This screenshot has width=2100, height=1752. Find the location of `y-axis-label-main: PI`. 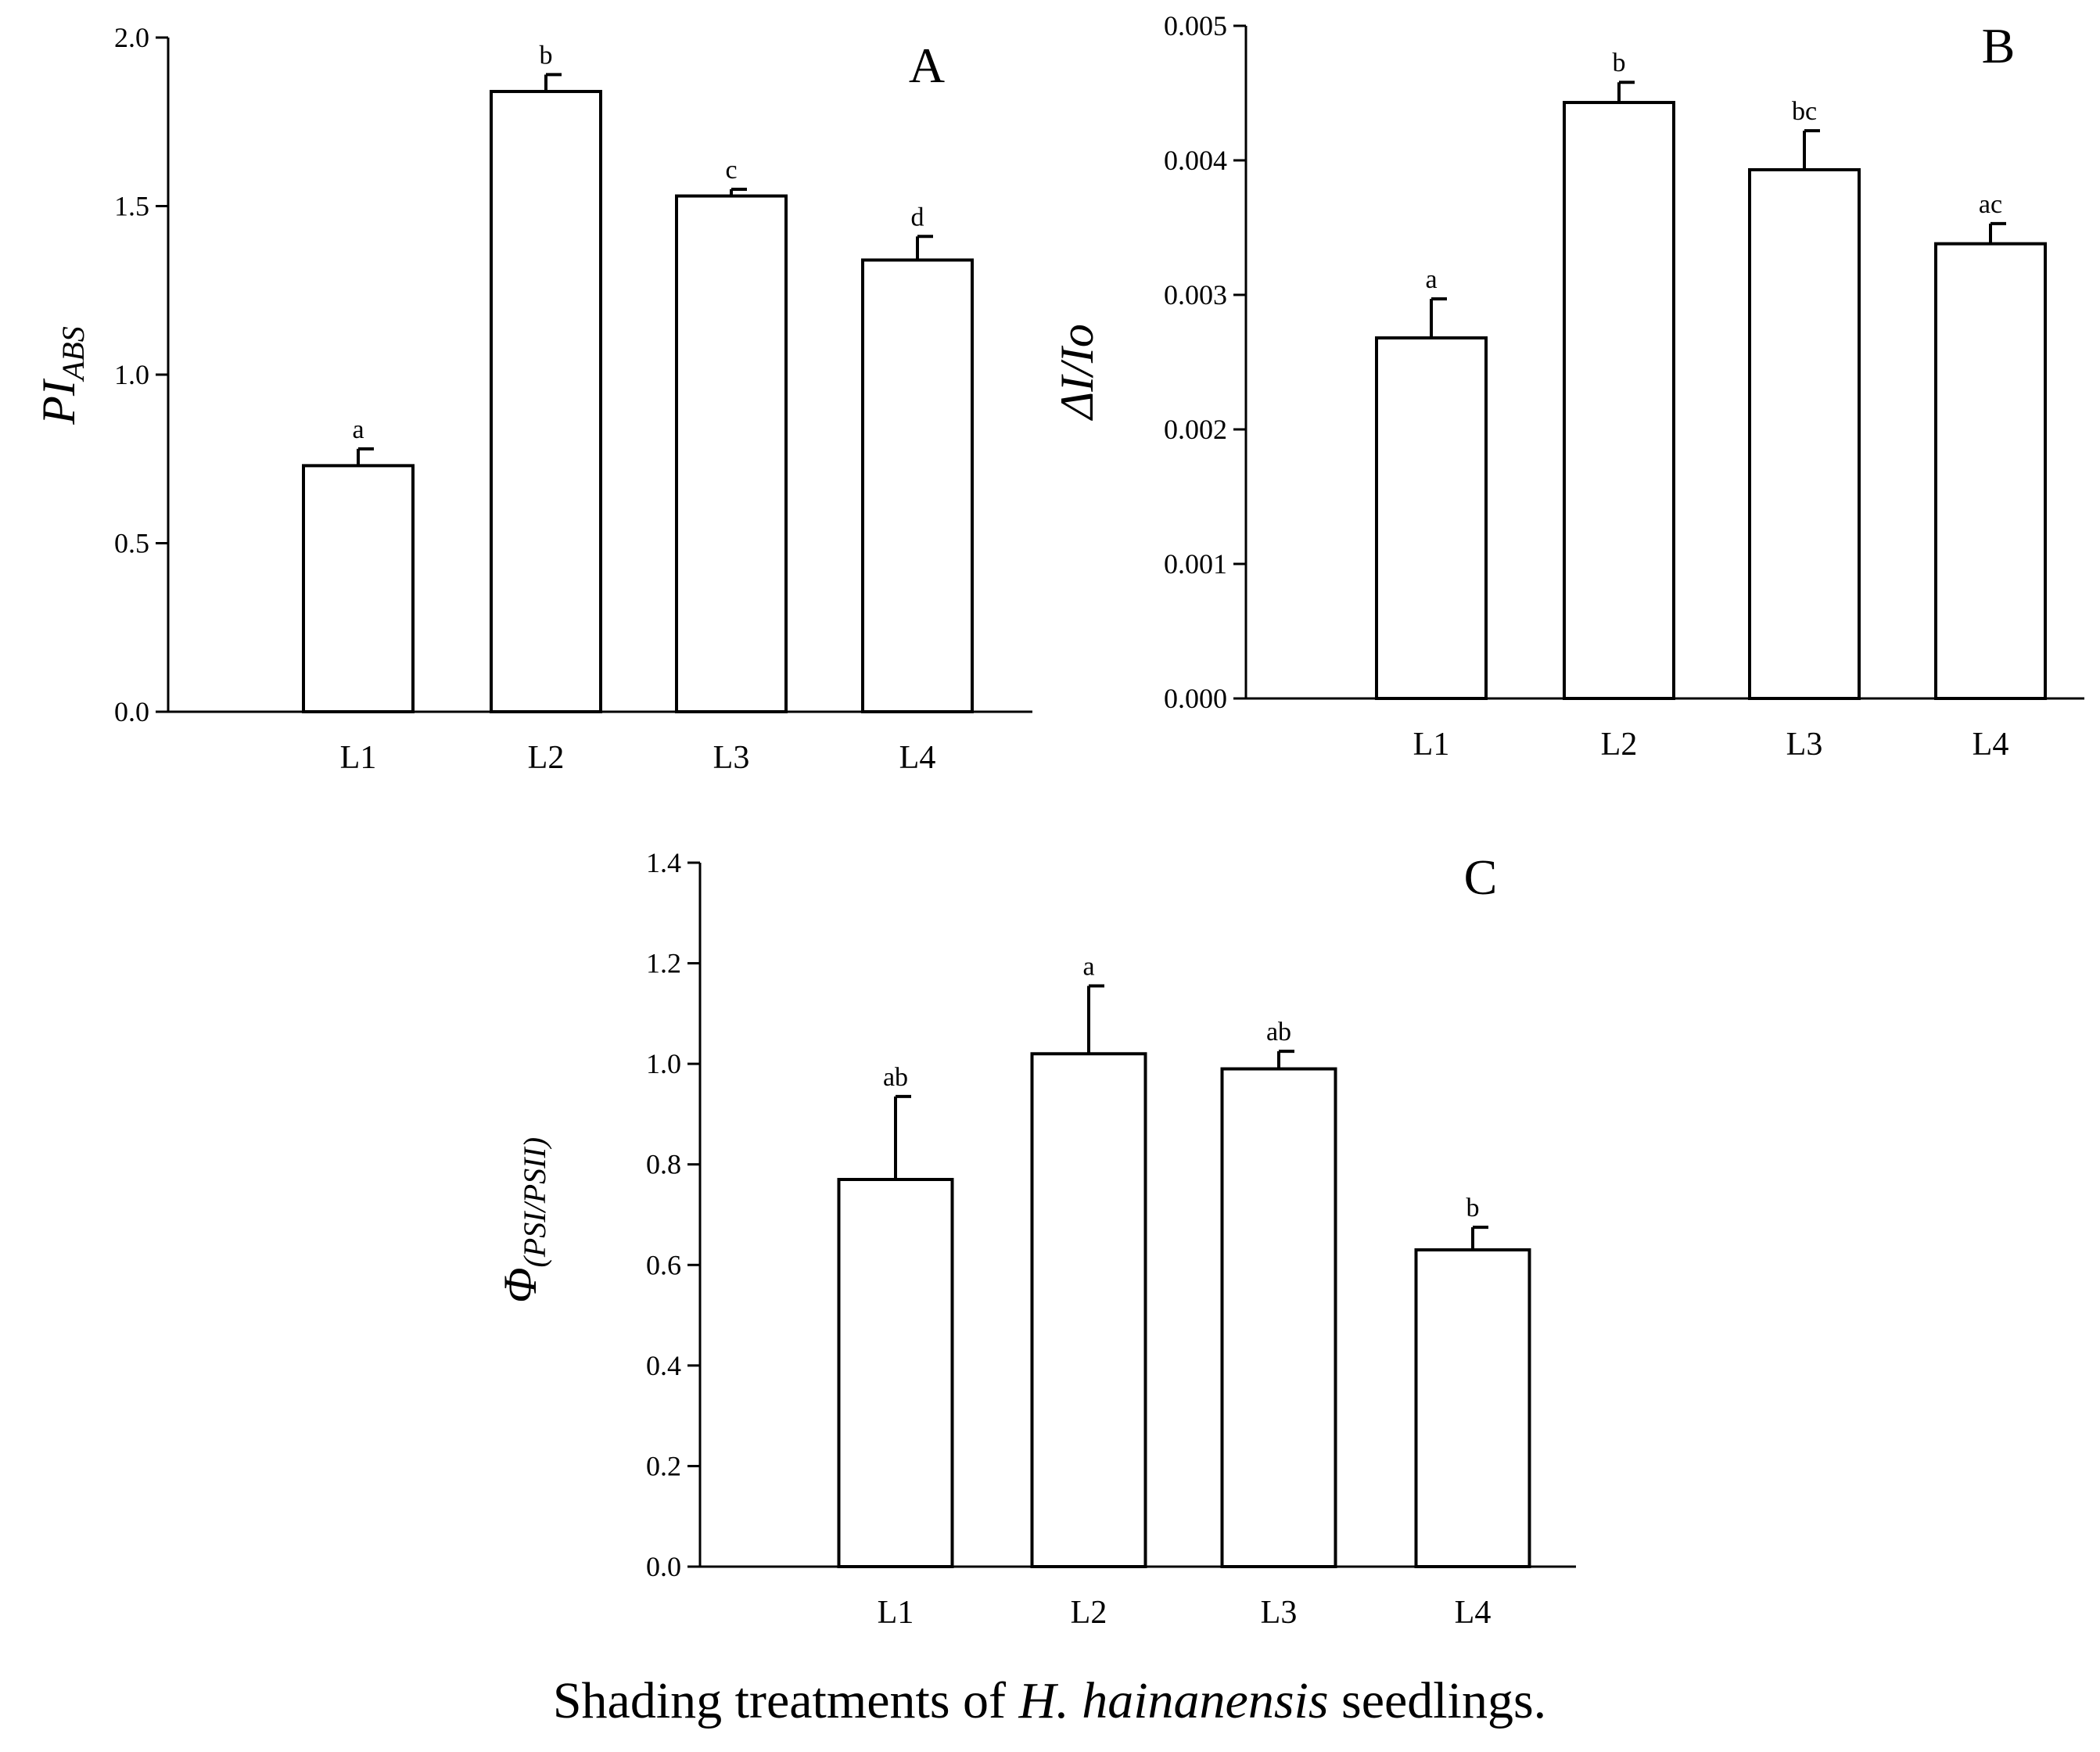

y-axis-label-main: PI is located at coordinates (58, 401).